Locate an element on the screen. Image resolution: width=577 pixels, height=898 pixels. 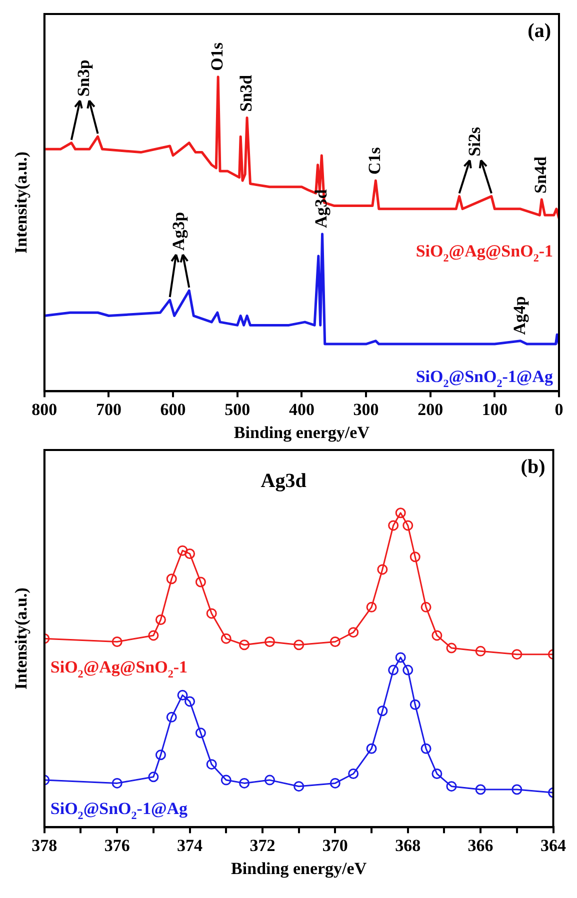
x-tick-label: 600 is located at coordinates (173, 409).